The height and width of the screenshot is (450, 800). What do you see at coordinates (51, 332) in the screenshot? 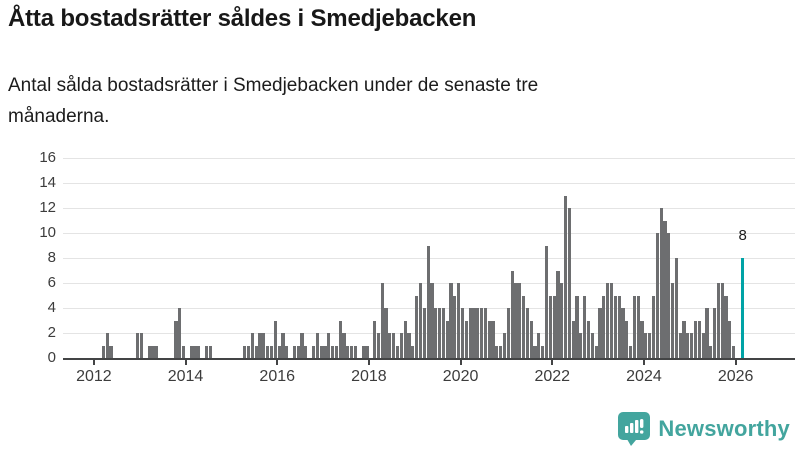
I see `y-axis-label: 2` at bounding box center [51, 332].